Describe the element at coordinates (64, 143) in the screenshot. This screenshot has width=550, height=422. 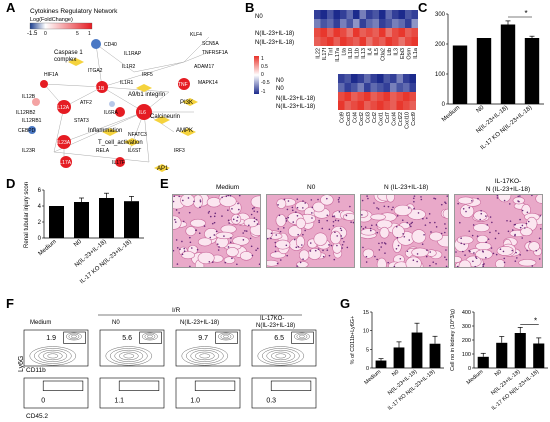
I see `node-label: IL23A` at that location.